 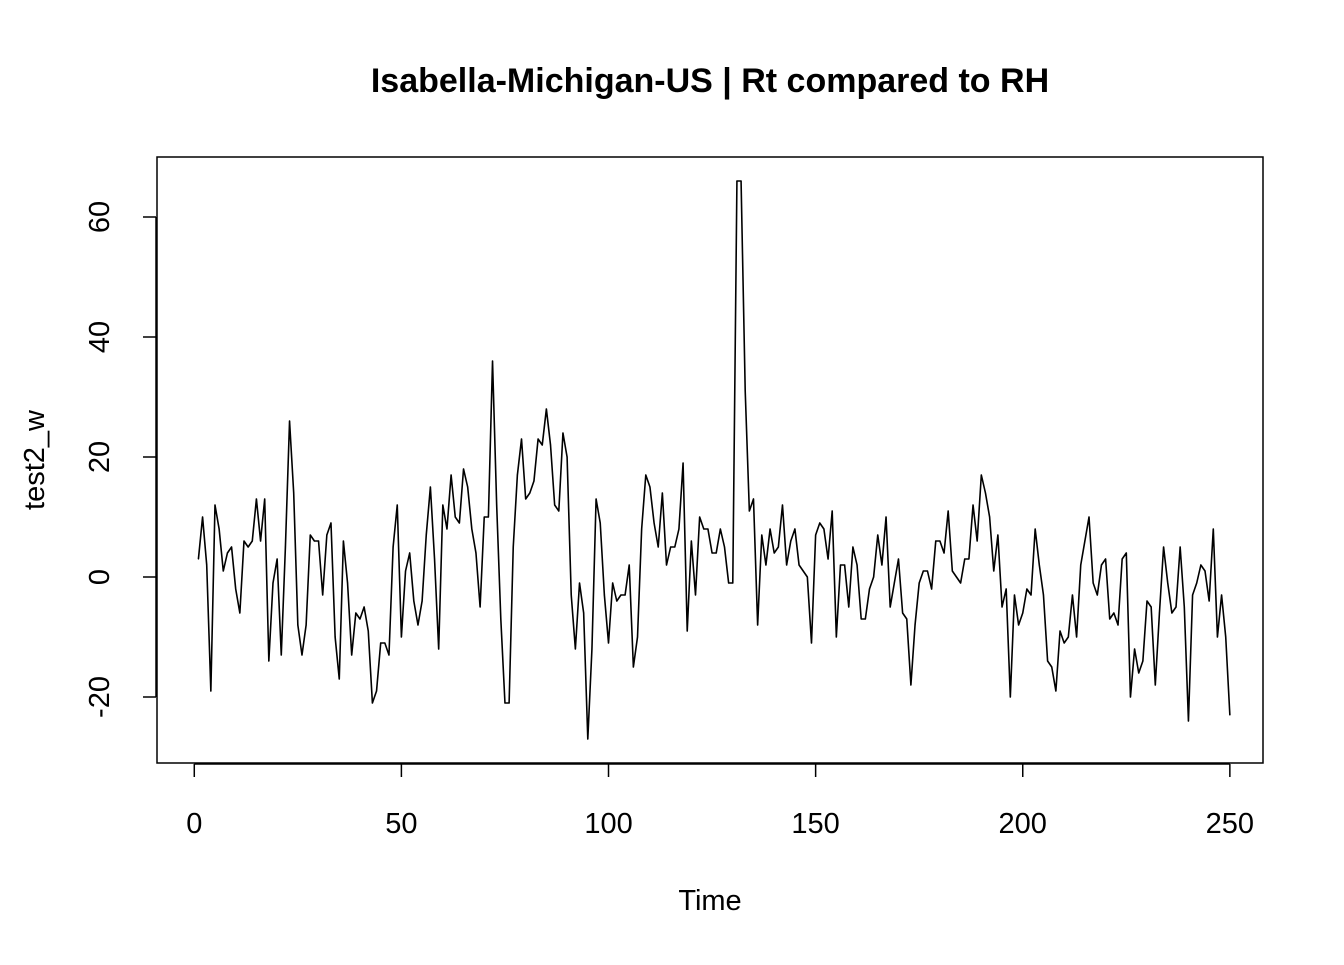 What do you see at coordinates (710, 81) in the screenshot?
I see `chart-title: Isabella-Michigan-US | Rt compared to RH` at bounding box center [710, 81].